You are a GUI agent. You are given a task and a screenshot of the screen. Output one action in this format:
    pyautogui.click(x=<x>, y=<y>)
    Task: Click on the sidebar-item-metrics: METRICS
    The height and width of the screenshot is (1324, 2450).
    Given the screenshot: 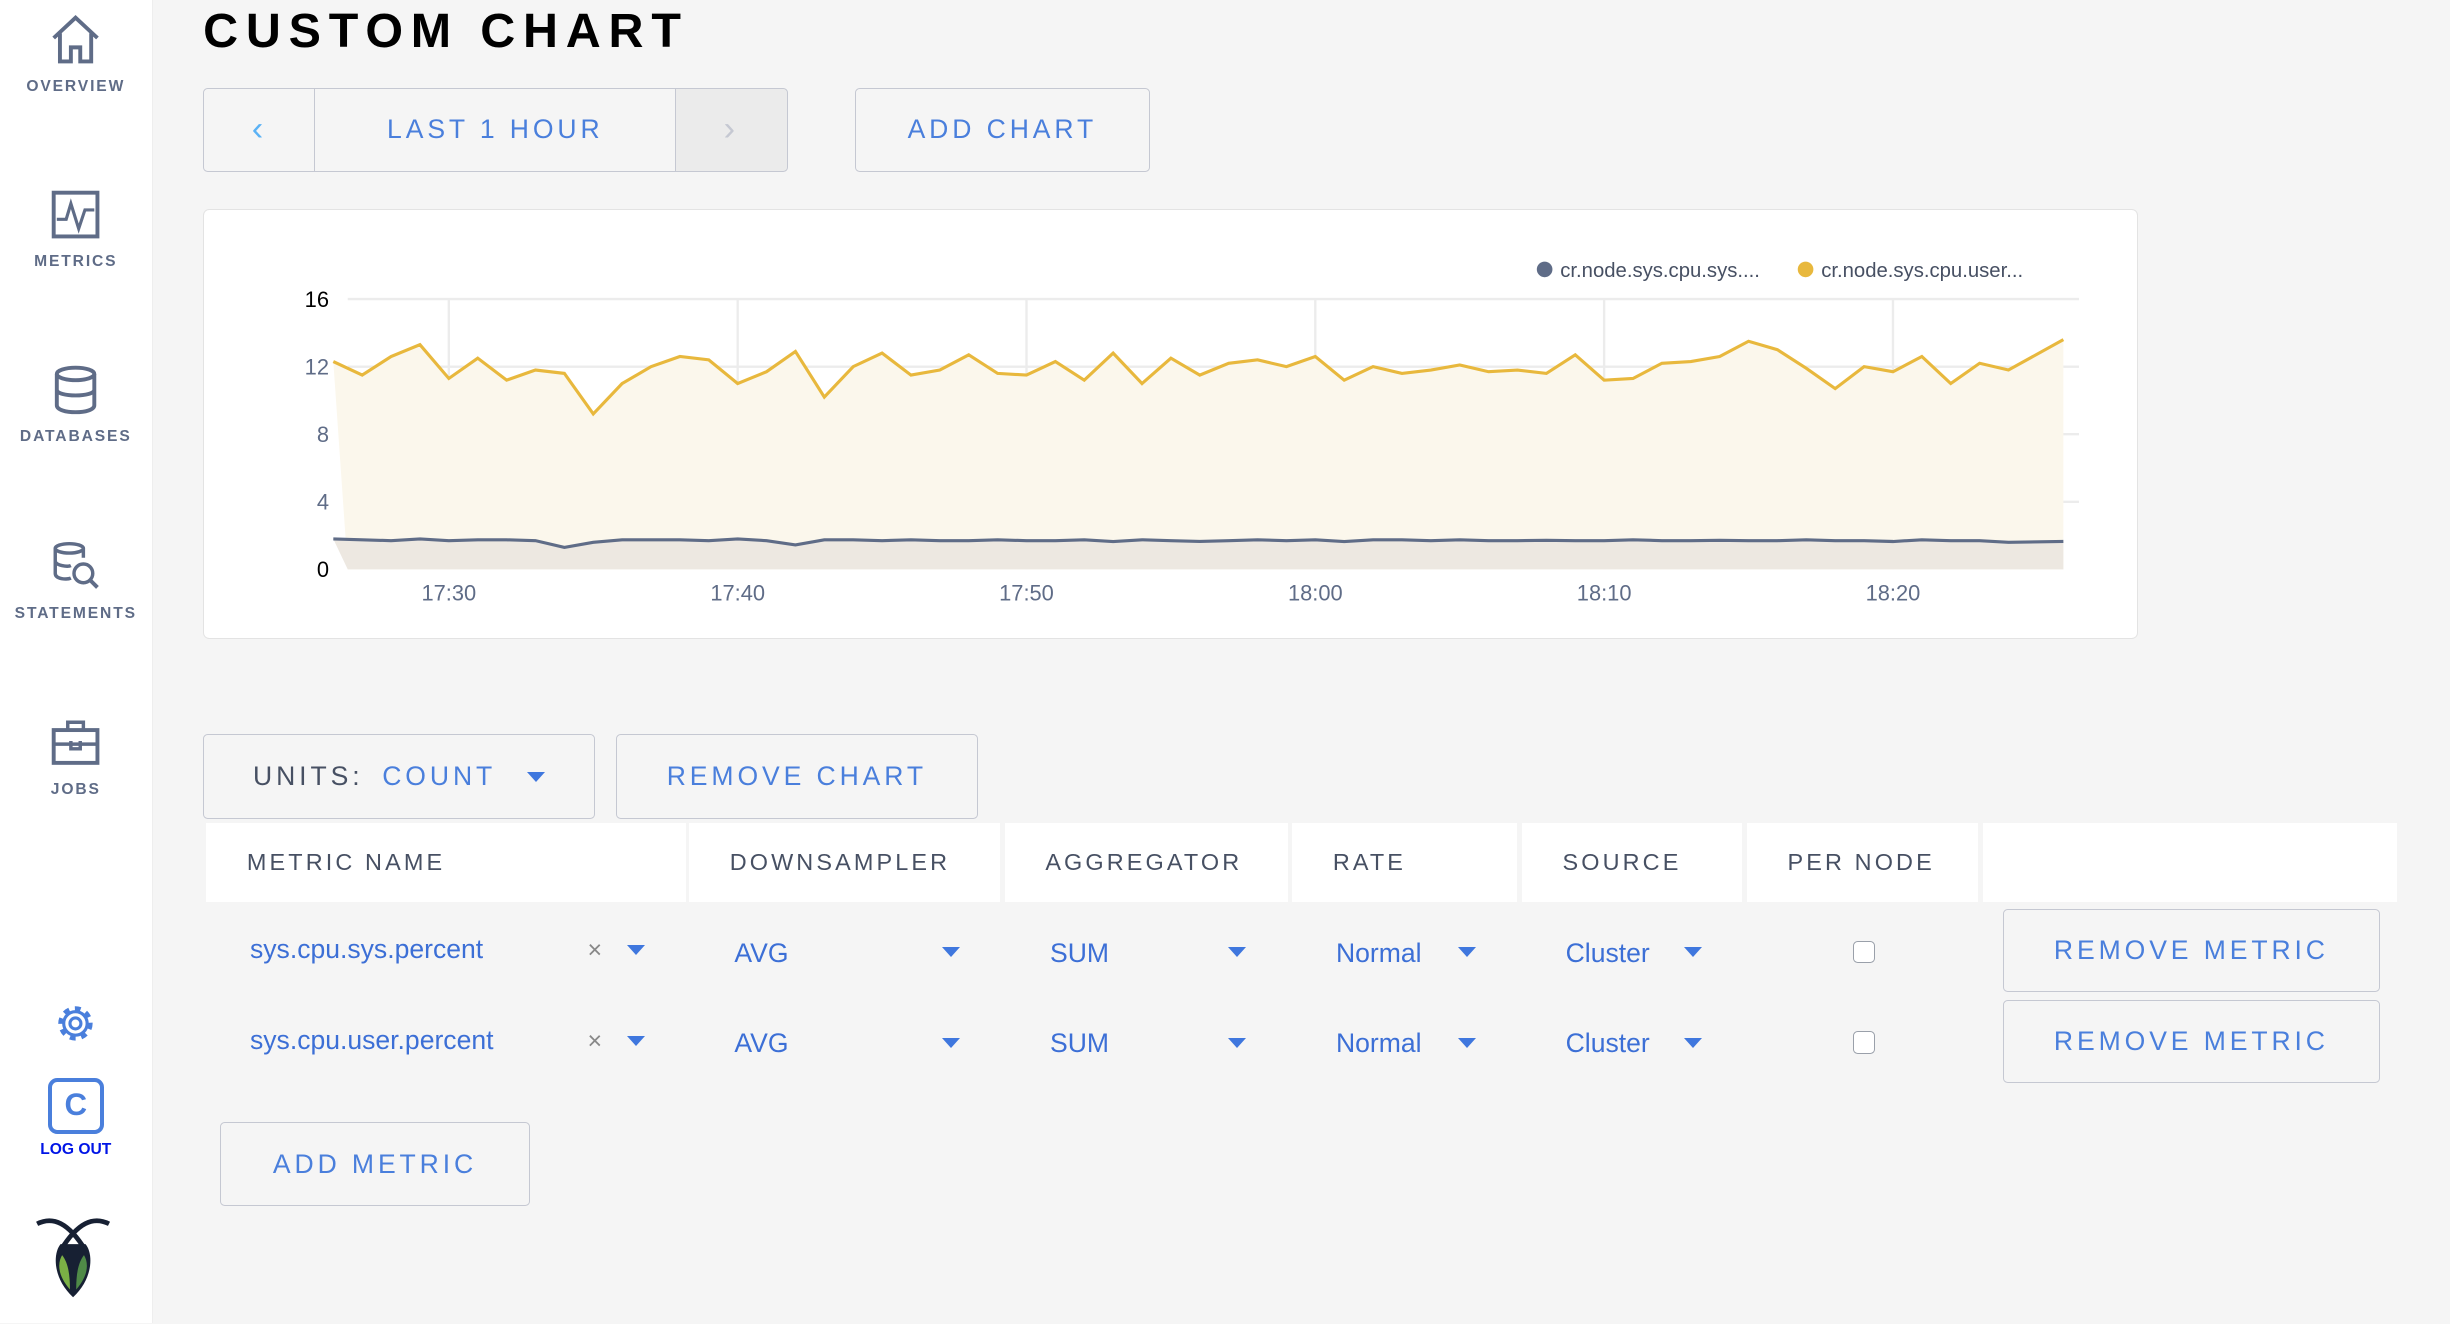 What is the action you would take?
    pyautogui.click(x=76, y=230)
    